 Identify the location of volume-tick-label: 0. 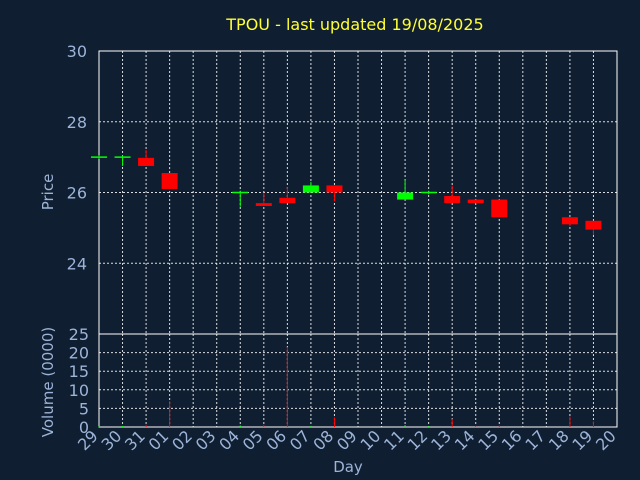
(84, 427).